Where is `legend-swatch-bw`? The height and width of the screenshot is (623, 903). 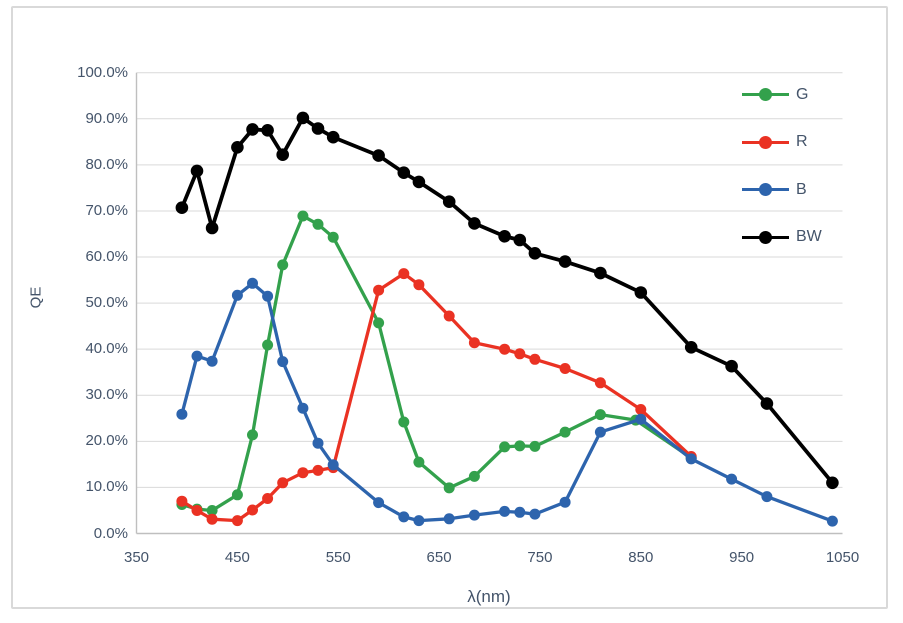 legend-swatch-bw is located at coordinates (765, 237).